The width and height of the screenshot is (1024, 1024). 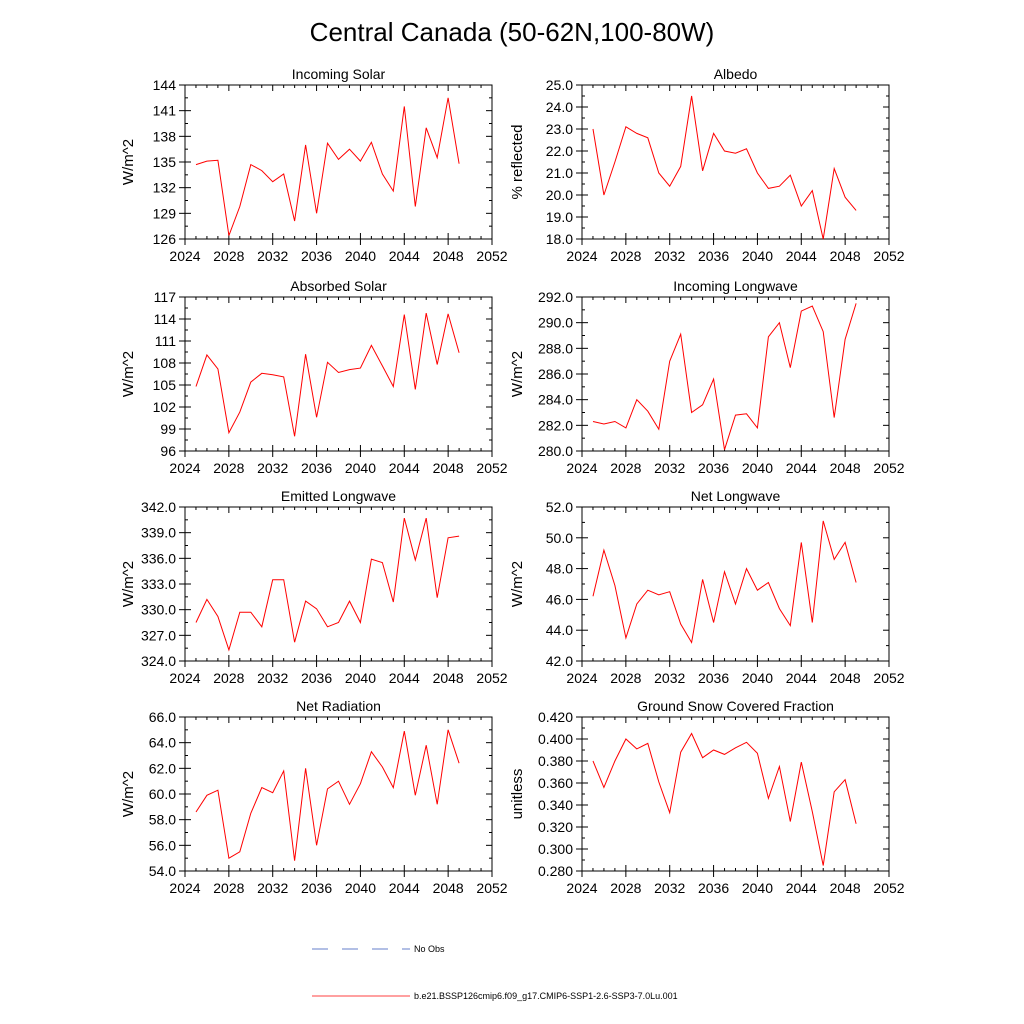 I want to click on y-tick-label: 333.0, so click(x=158, y=584).